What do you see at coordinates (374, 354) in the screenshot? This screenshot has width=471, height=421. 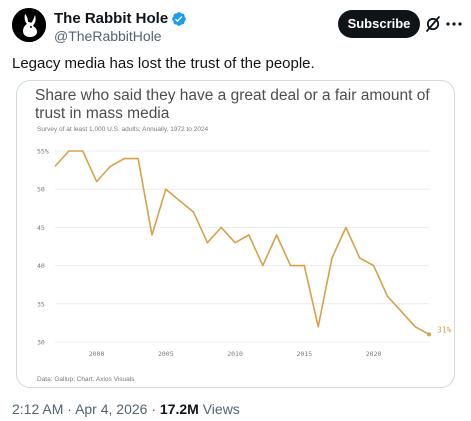 I see `x-tick-label: 2020` at bounding box center [374, 354].